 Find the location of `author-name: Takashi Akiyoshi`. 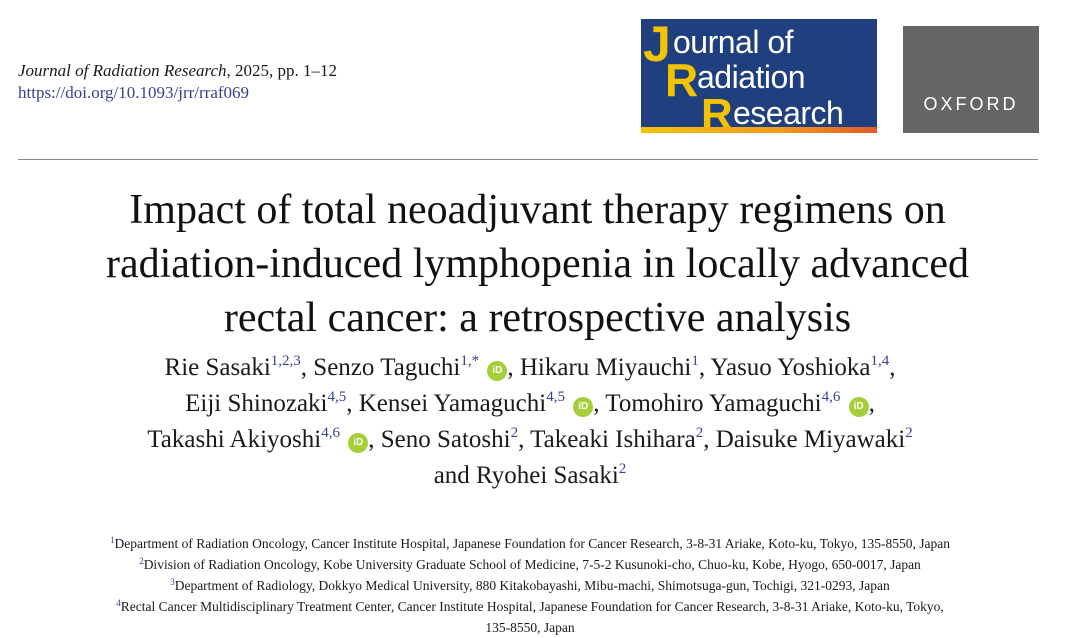

author-name: Takashi Akiyoshi is located at coordinates (234, 439).